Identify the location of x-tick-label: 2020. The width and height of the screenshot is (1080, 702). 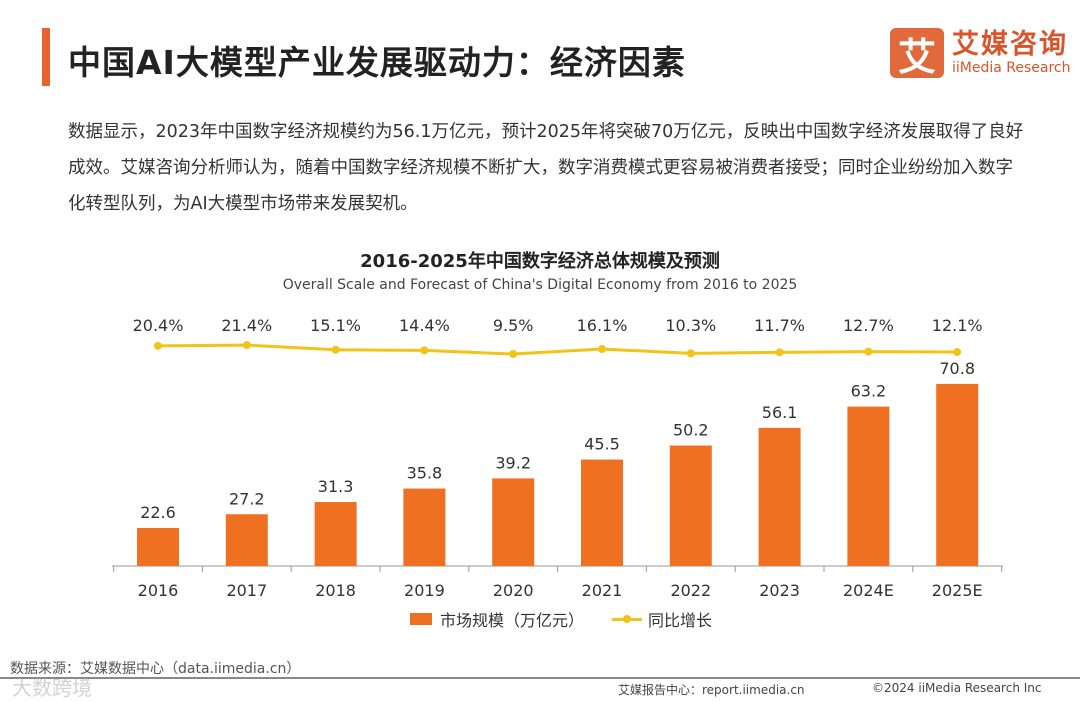
(513, 590).